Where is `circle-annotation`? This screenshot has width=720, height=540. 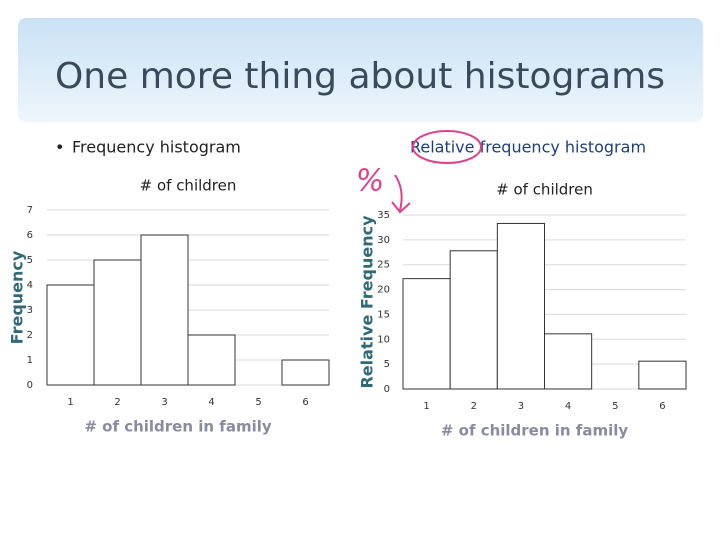 circle-annotation is located at coordinates (447, 147).